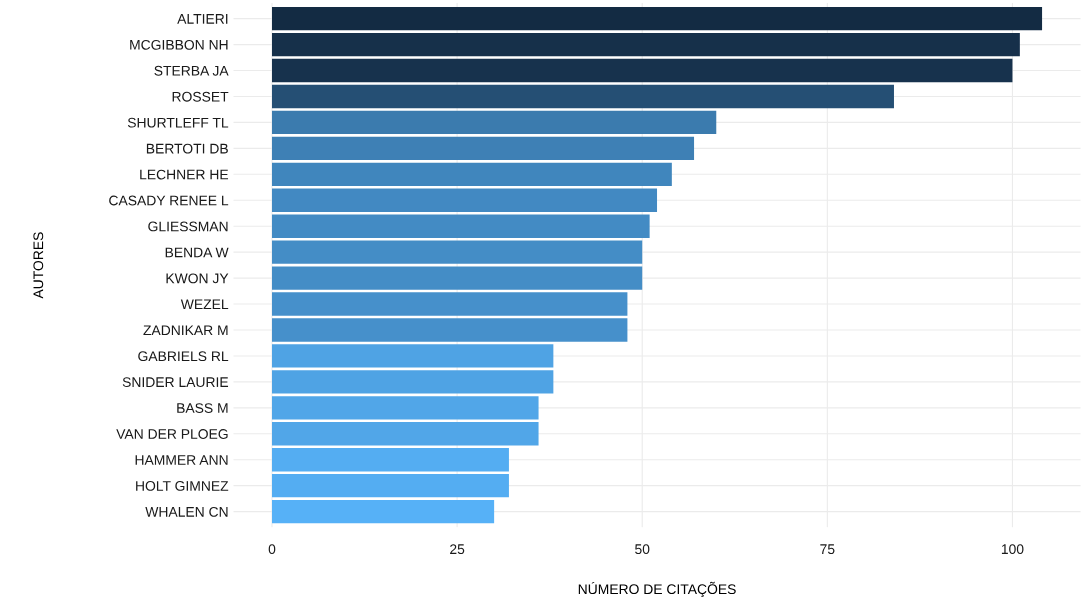 This screenshot has width=1086, height=613. Describe the element at coordinates (185, 330) in the screenshot. I see `y-tick-label: ZADNIKAR M` at that location.